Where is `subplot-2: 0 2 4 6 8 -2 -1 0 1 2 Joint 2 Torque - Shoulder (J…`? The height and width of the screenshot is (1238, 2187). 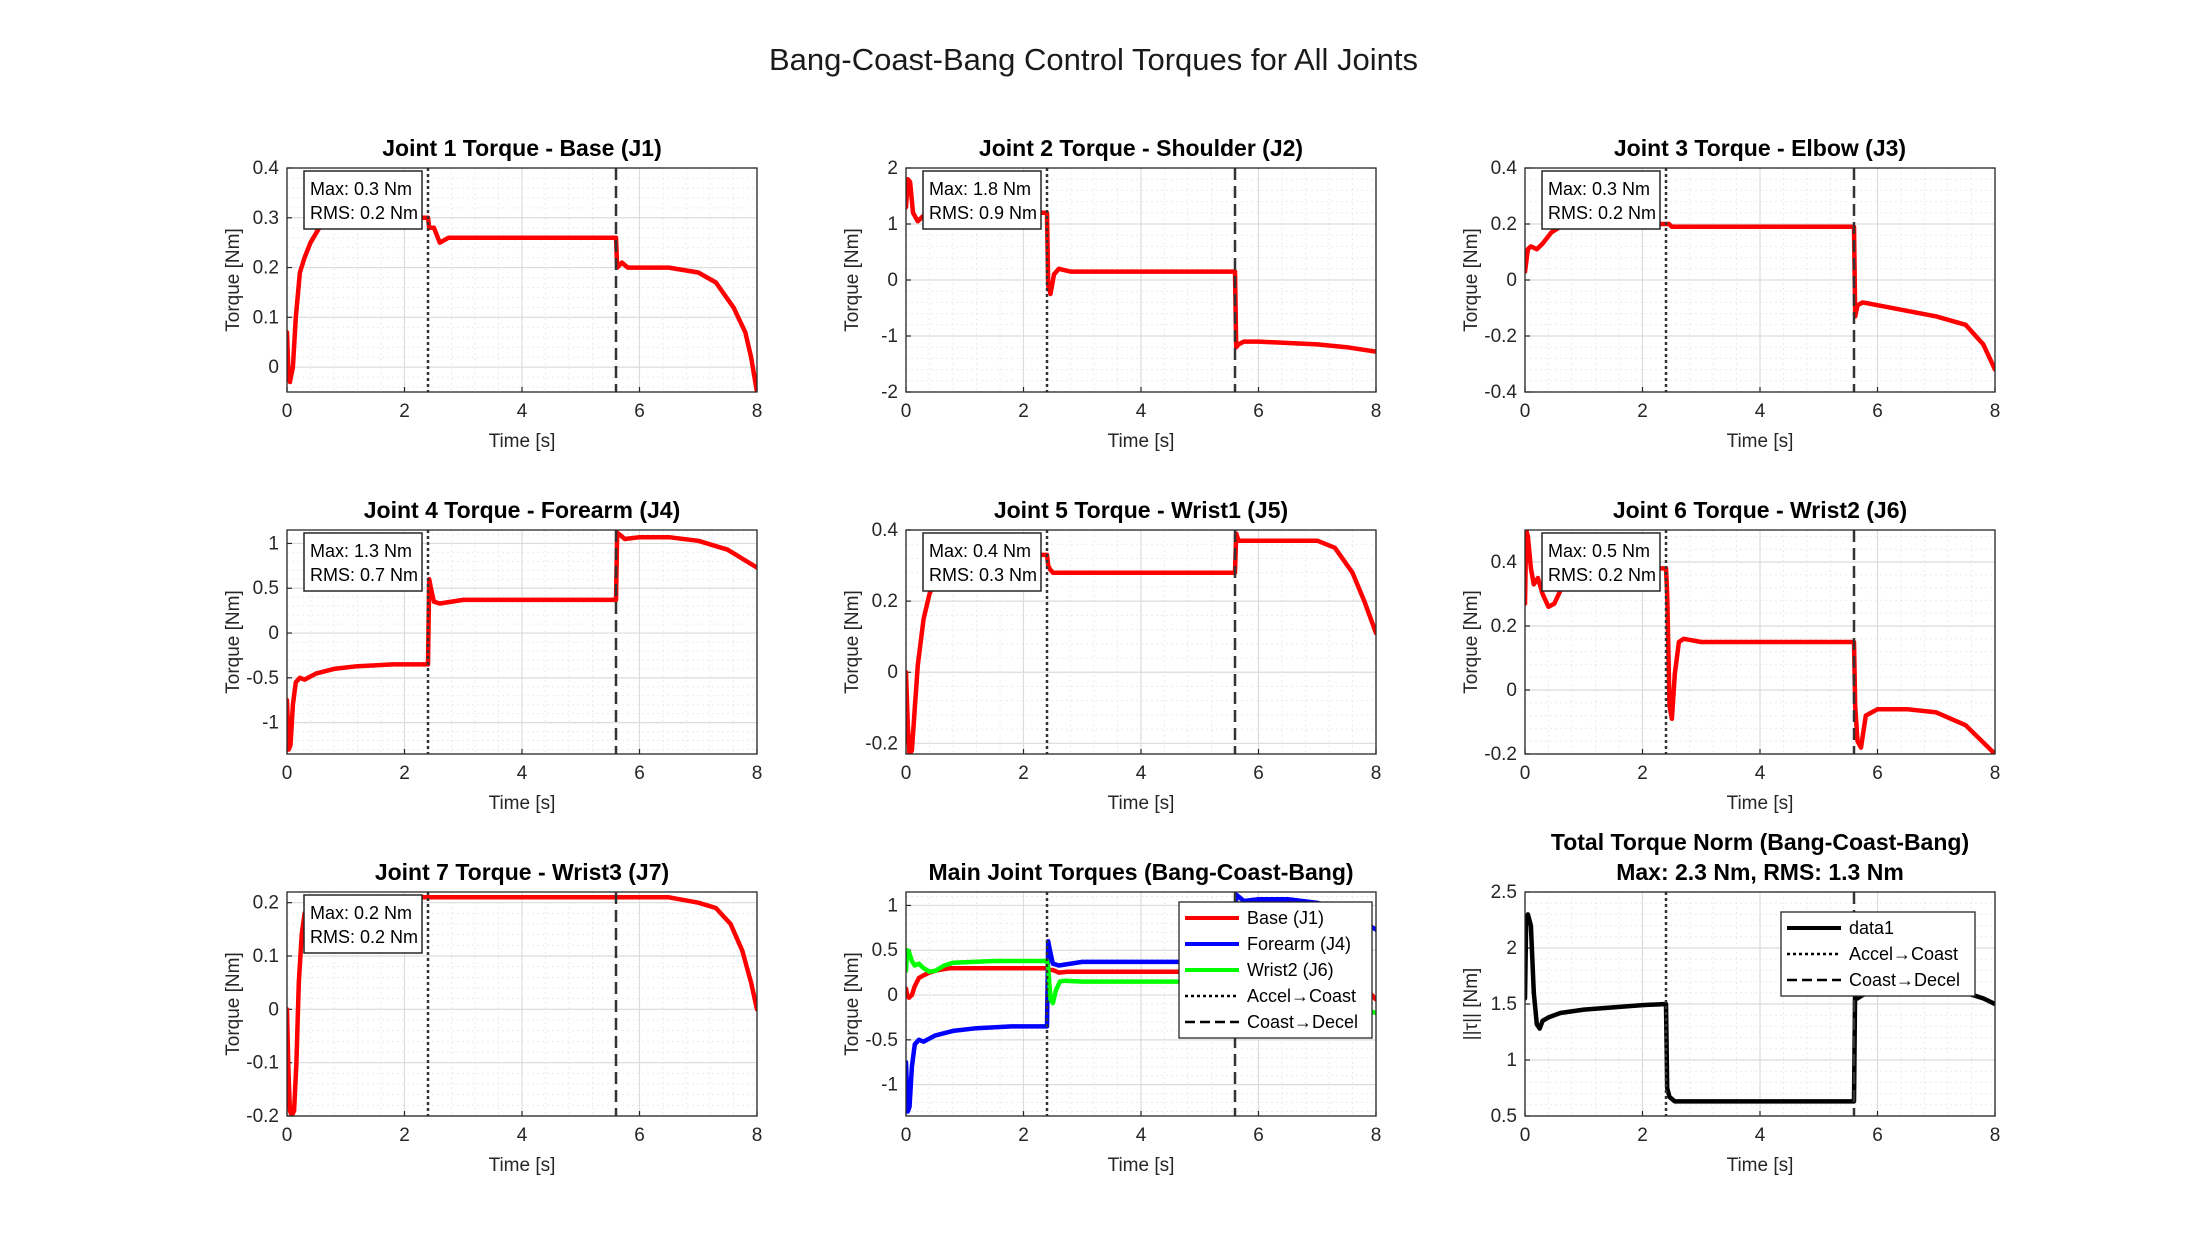
subplot-2: 0 2 4 6 8 -2 -1 0 1 2 Joint 2 Torque - Shoulder (J… is located at coordinates (1111, 293).